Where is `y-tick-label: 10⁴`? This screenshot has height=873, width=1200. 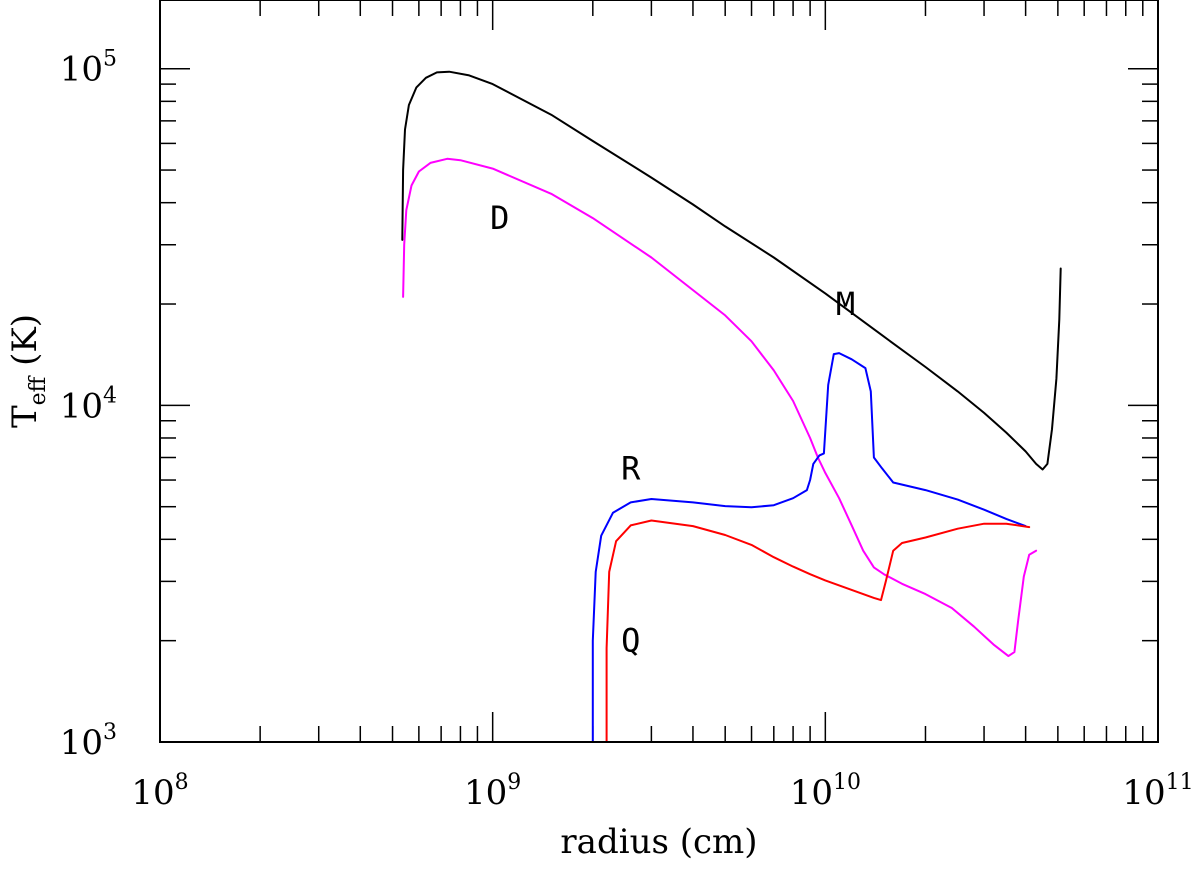 y-tick-label: 10⁴ is located at coordinates (88, 404).